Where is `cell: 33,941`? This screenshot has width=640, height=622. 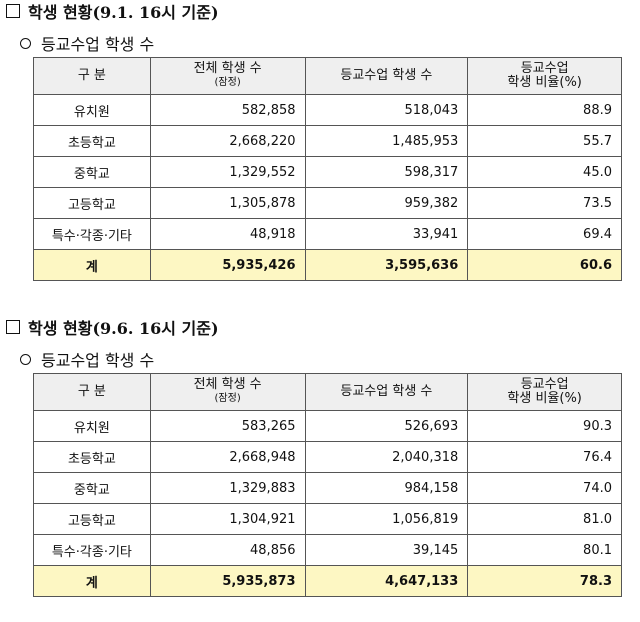 cell: 33,941 is located at coordinates (386, 234).